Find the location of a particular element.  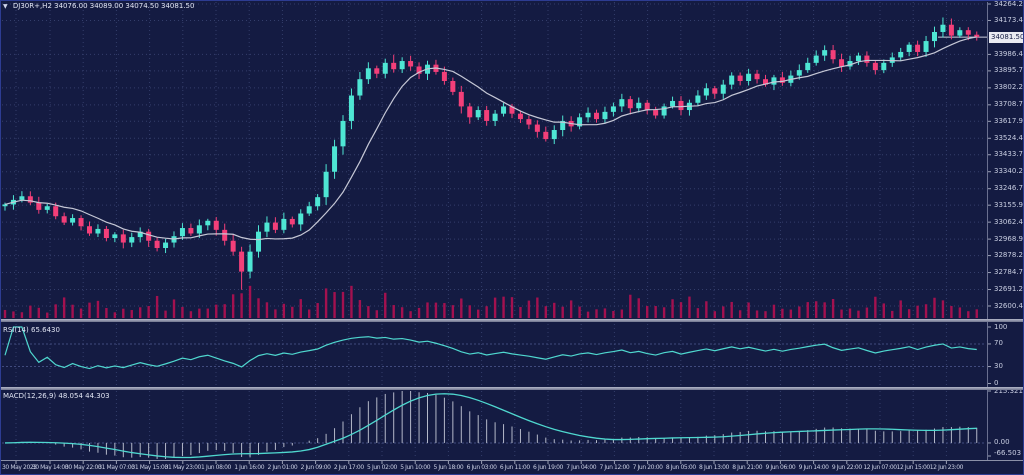

time-axis-label: 12 Jun 07:00 is located at coordinates (880, 467).